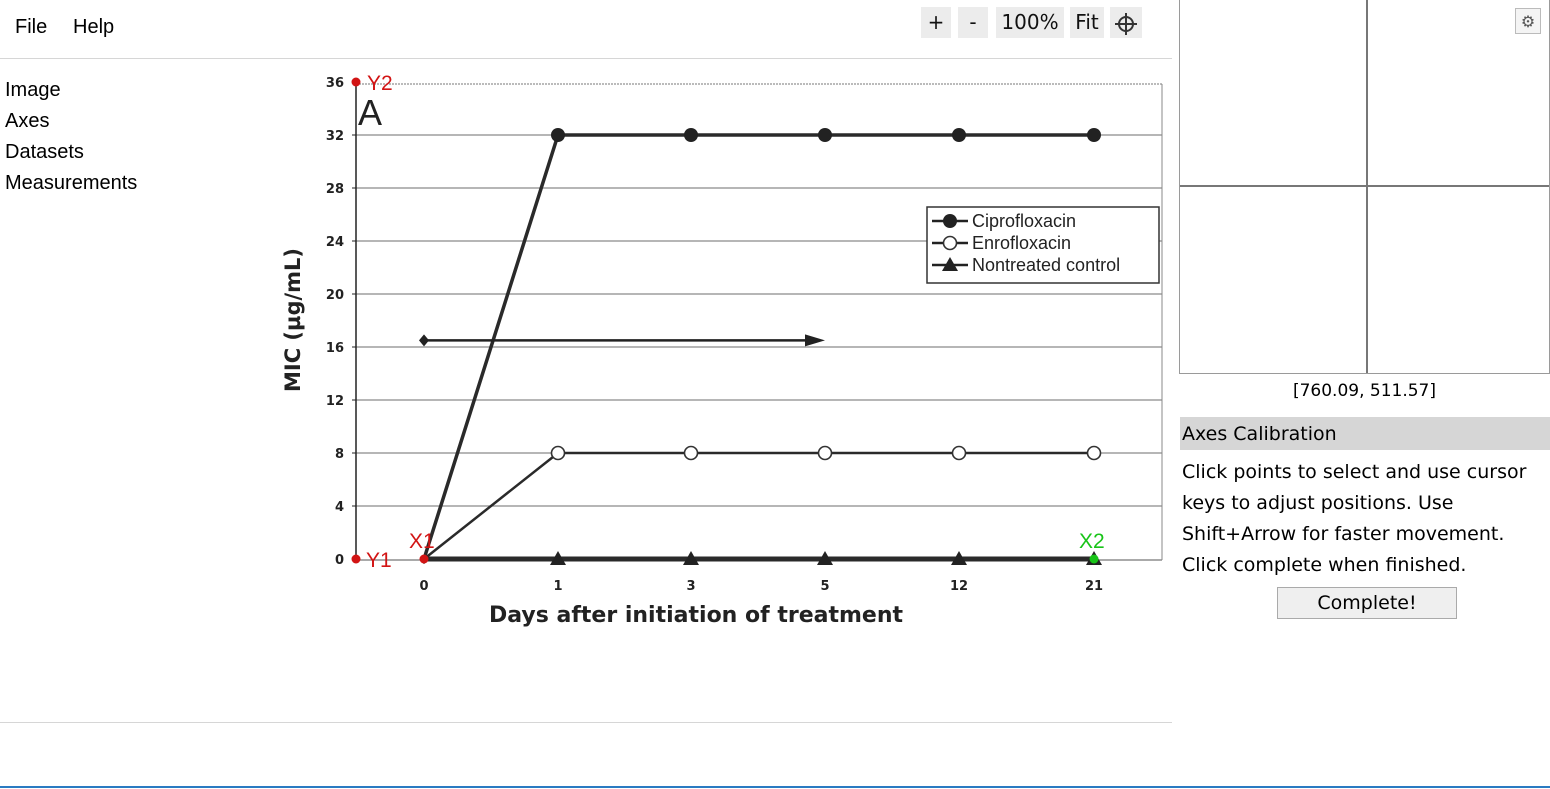  I want to click on menu-help: Help, so click(94, 27).